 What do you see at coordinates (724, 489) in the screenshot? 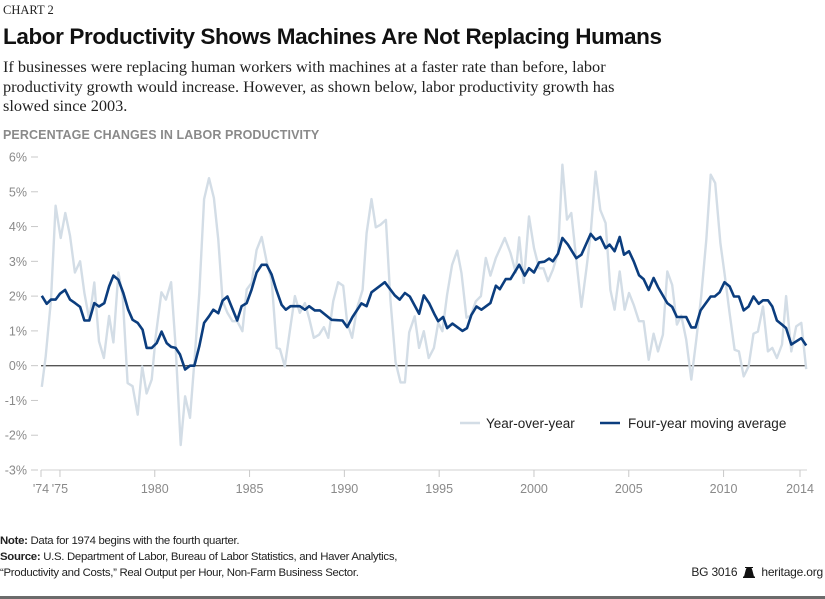
I see `x-tick-label: 2010` at bounding box center [724, 489].